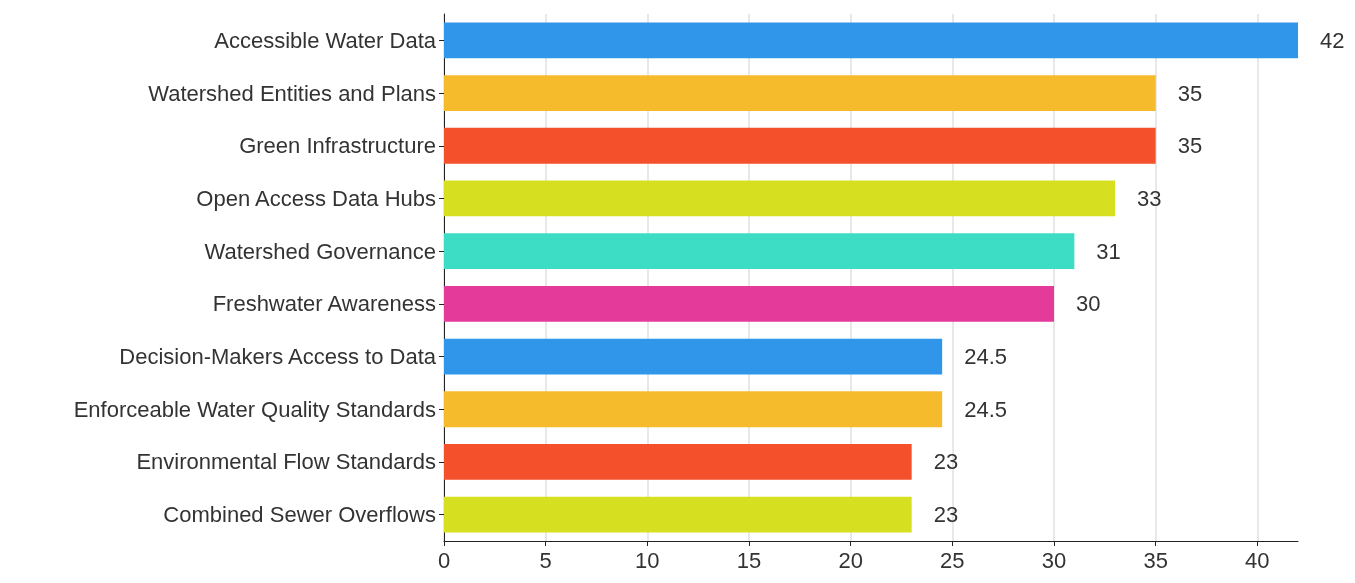 Image resolution: width=1355 pixels, height=583 pixels. What do you see at coordinates (545, 560) in the screenshot?
I see `x-tick-label: 5` at bounding box center [545, 560].